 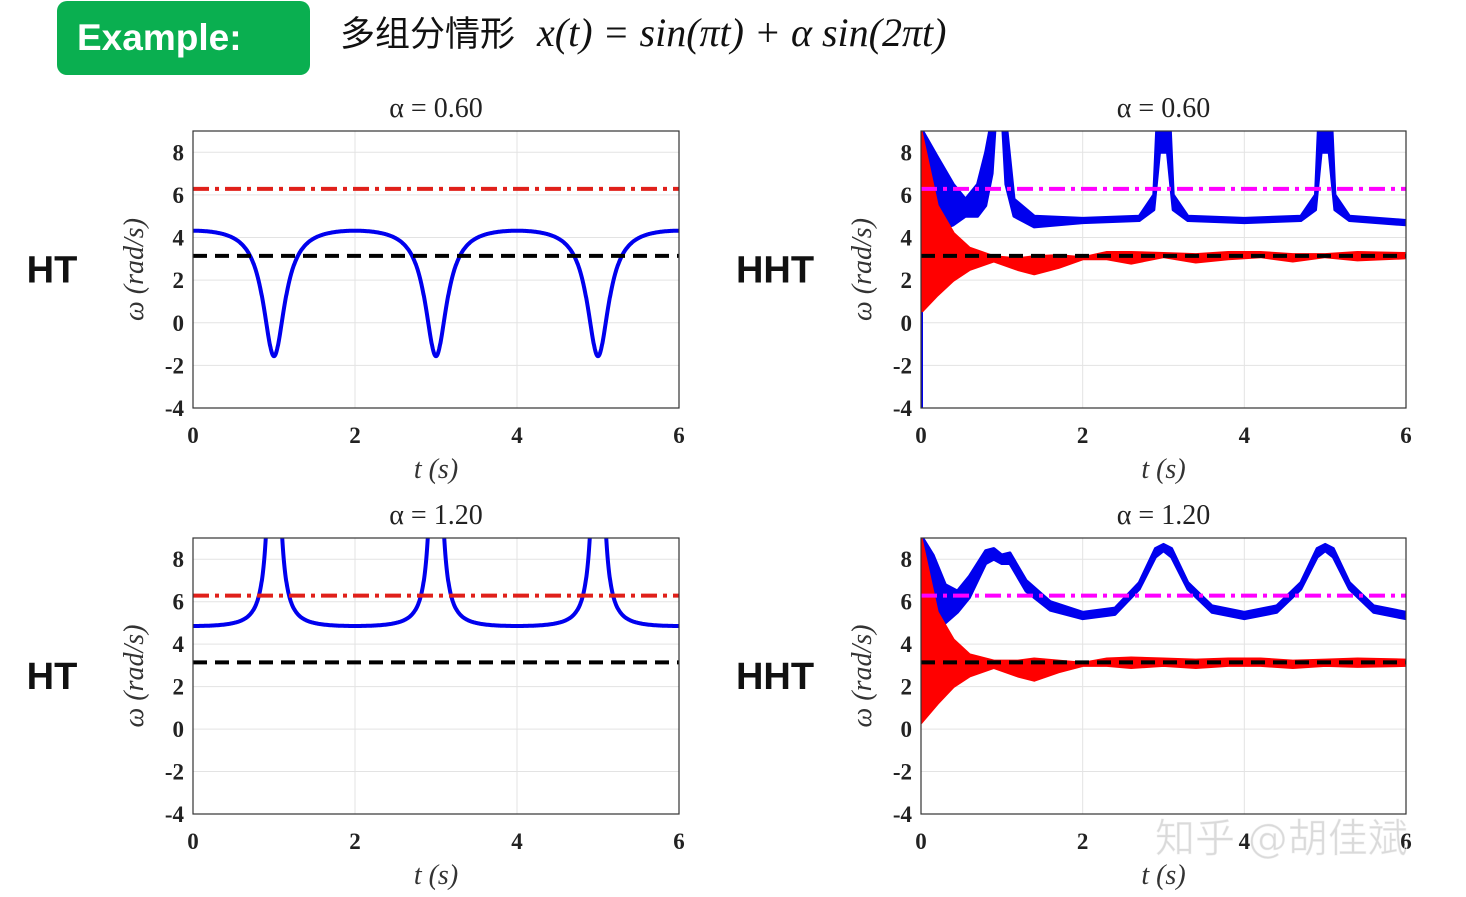 What do you see at coordinates (183, 38) in the screenshot?
I see `example-badge: Example:` at bounding box center [183, 38].